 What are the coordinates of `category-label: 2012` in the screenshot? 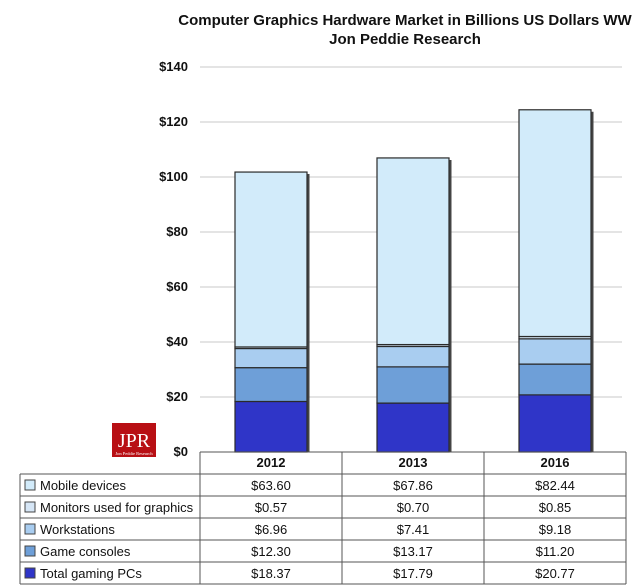 It's located at (271, 462).